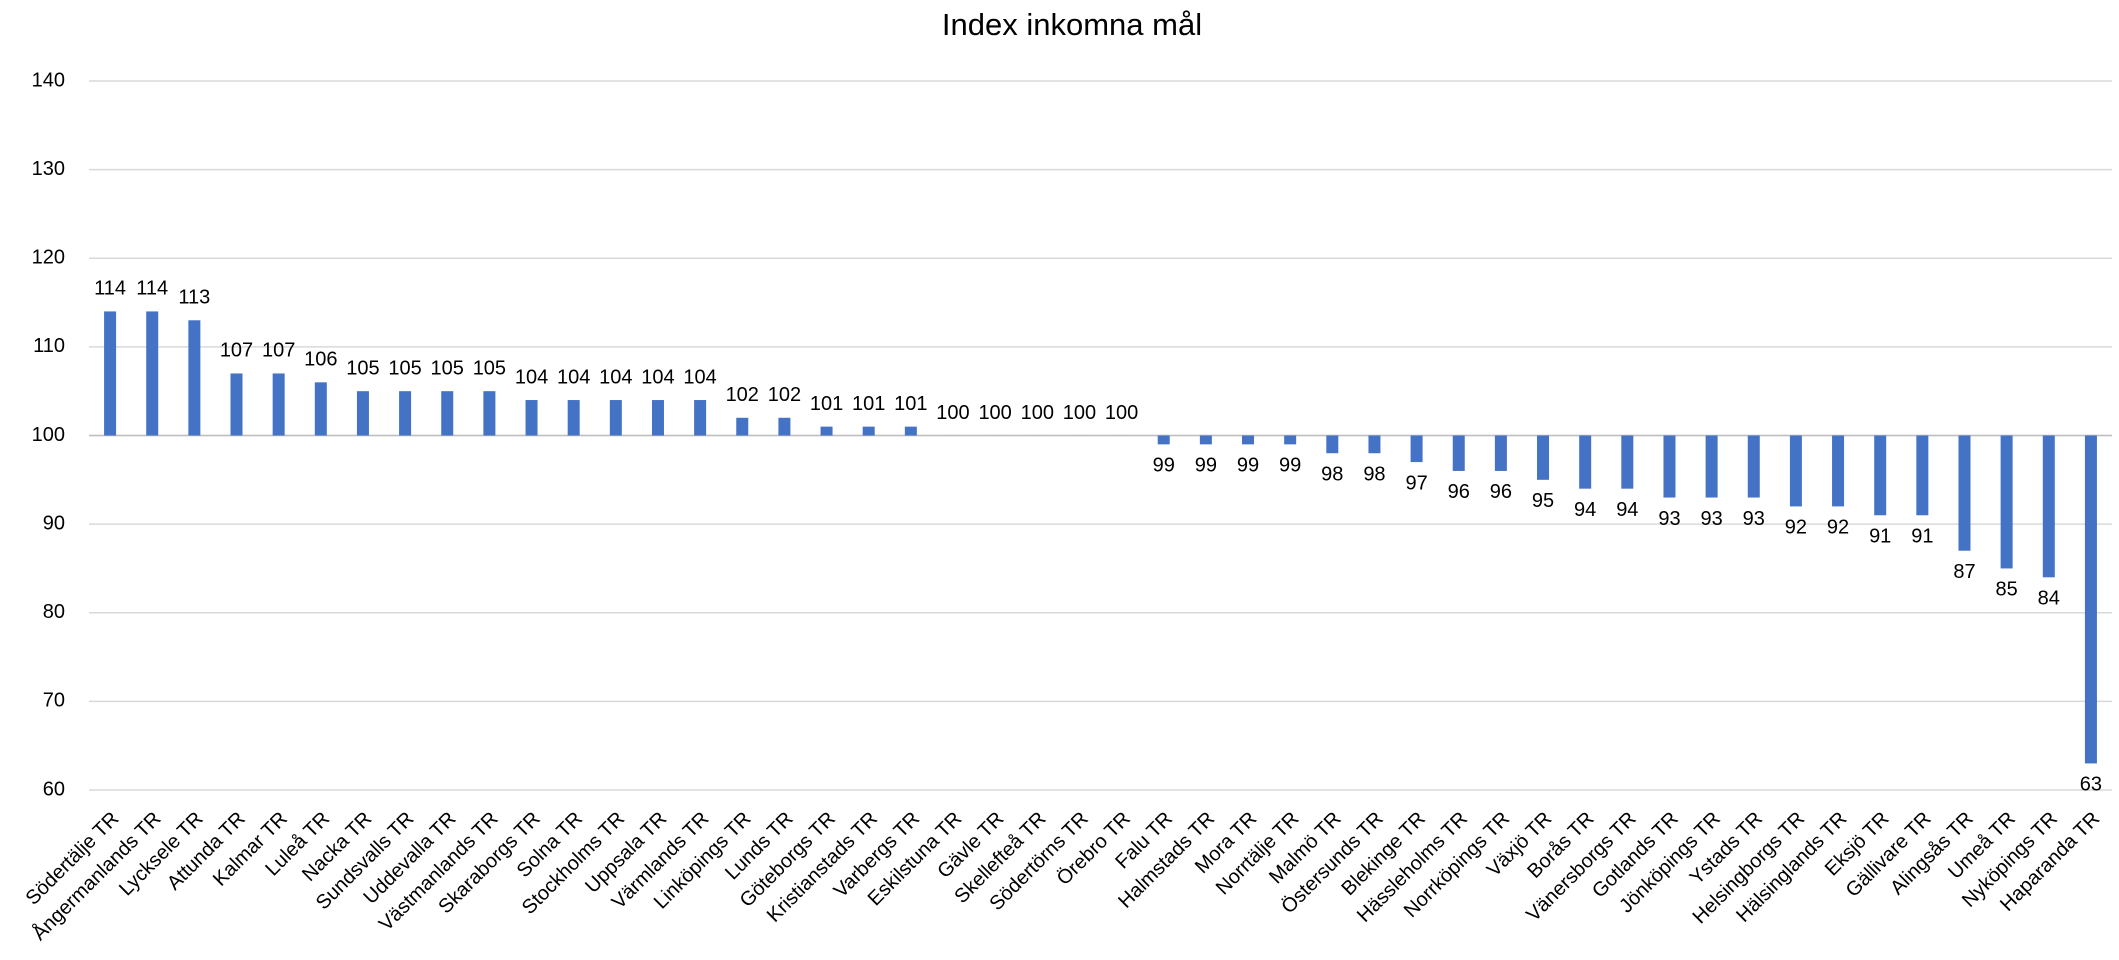 The height and width of the screenshot is (960, 2119). I want to click on data-label: 106, so click(320, 360).